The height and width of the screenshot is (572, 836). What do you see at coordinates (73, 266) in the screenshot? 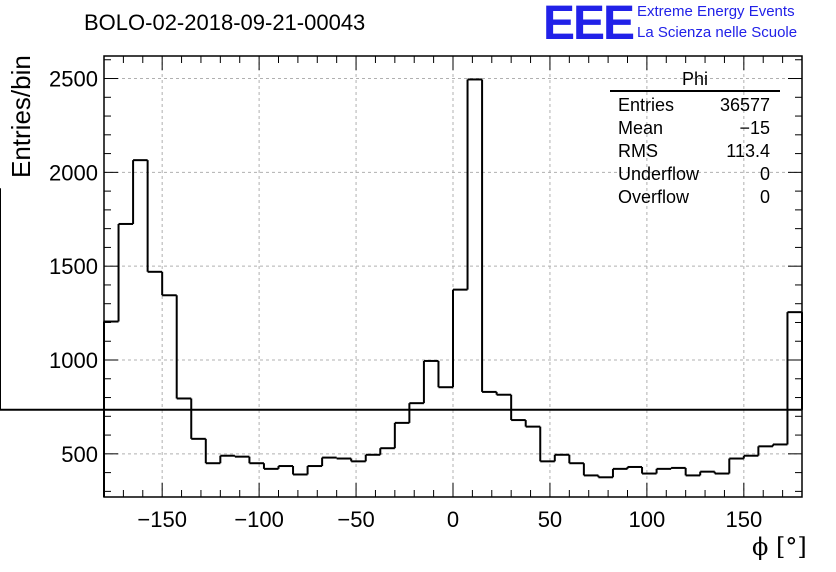
I see `y-tick-label: 1500` at bounding box center [73, 266].